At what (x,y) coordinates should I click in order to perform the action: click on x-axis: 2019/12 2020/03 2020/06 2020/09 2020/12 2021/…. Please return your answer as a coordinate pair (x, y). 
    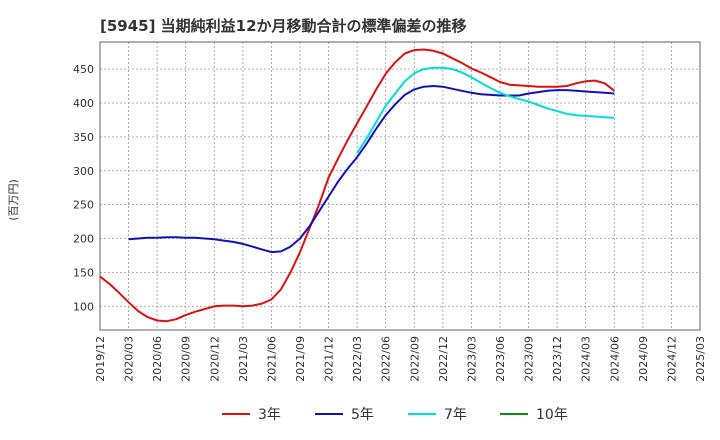
    Looking at the image, I should click on (400, 359).